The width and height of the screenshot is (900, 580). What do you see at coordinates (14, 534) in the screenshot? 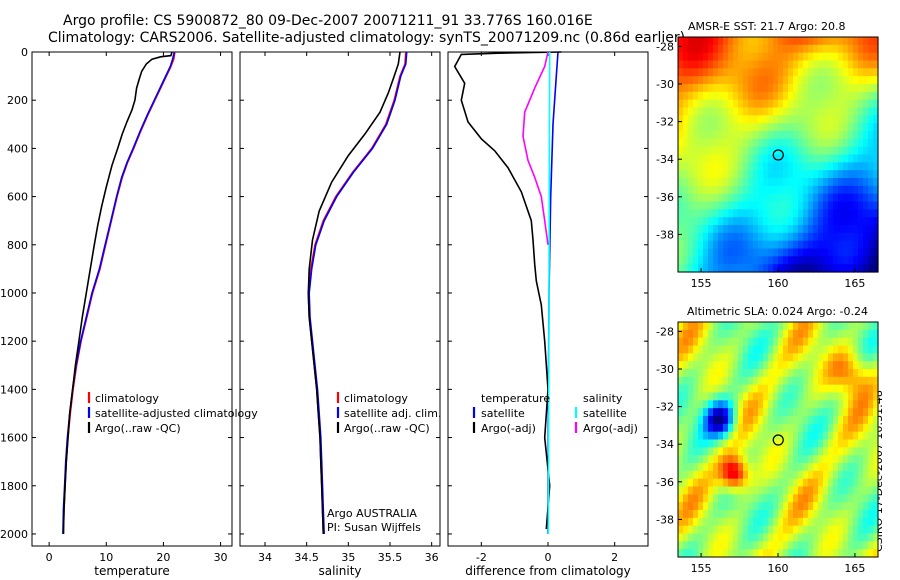
I see `y-tick-label: 2000` at bounding box center [14, 534].